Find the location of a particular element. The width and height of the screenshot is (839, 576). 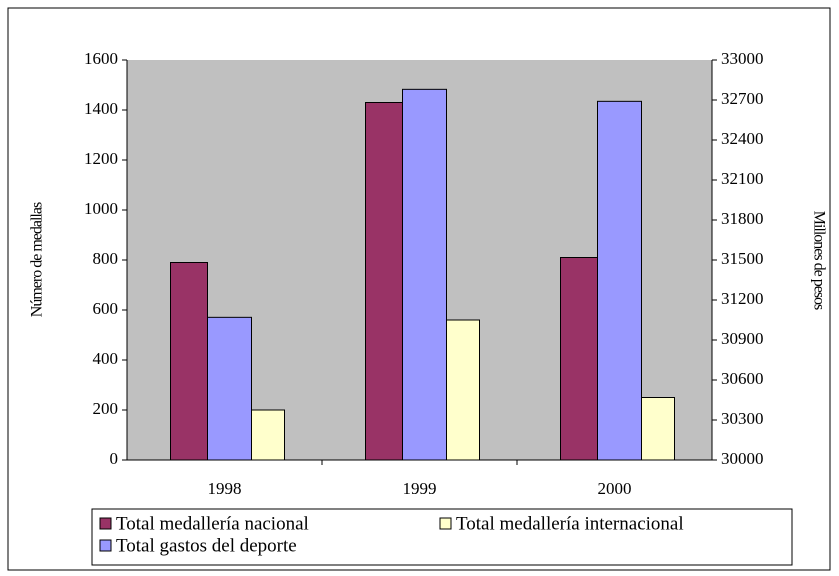

y2-tick-label: 32400 is located at coordinates (742, 138).